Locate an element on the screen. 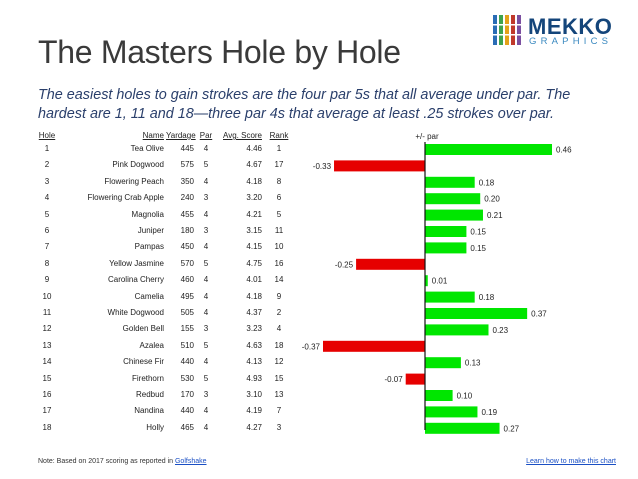 The image size is (638, 479). cell-yardage: 450 is located at coordinates (187, 247).